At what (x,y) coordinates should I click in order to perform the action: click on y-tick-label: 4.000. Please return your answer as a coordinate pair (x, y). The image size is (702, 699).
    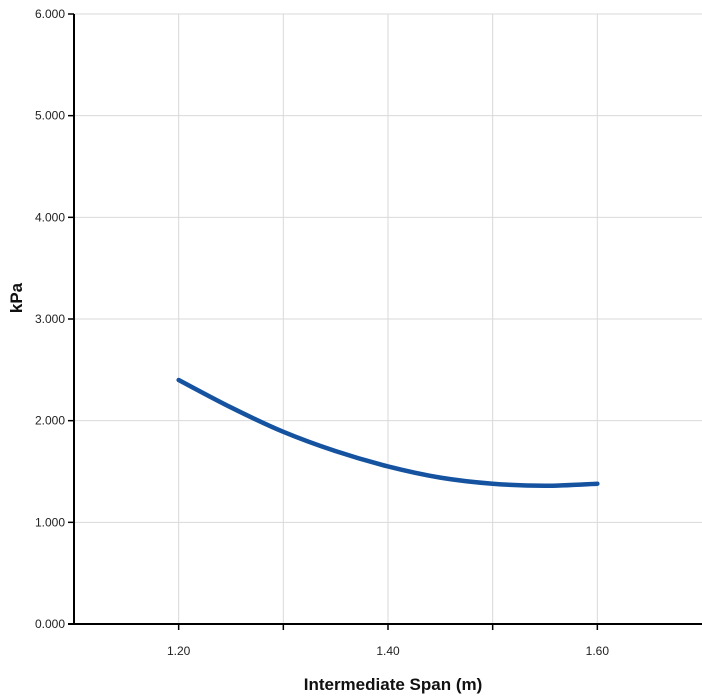
    Looking at the image, I should click on (50, 217).